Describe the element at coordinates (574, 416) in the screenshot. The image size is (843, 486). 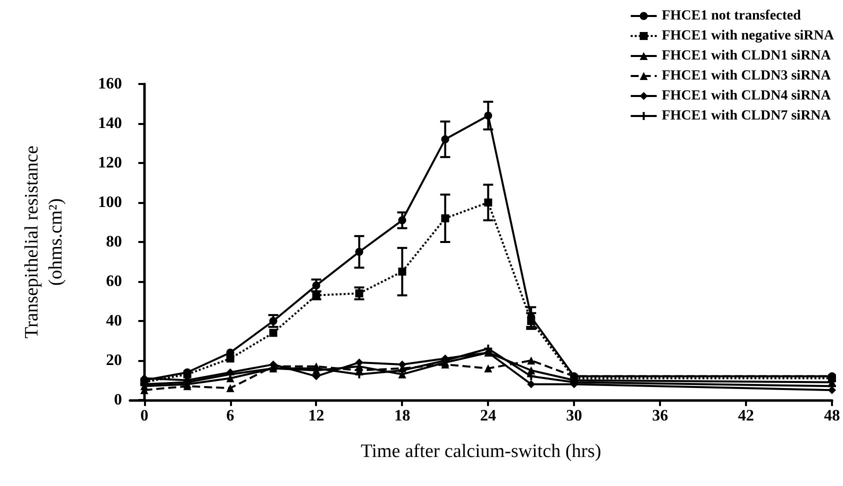
I see `x-tick-label: 30` at that location.